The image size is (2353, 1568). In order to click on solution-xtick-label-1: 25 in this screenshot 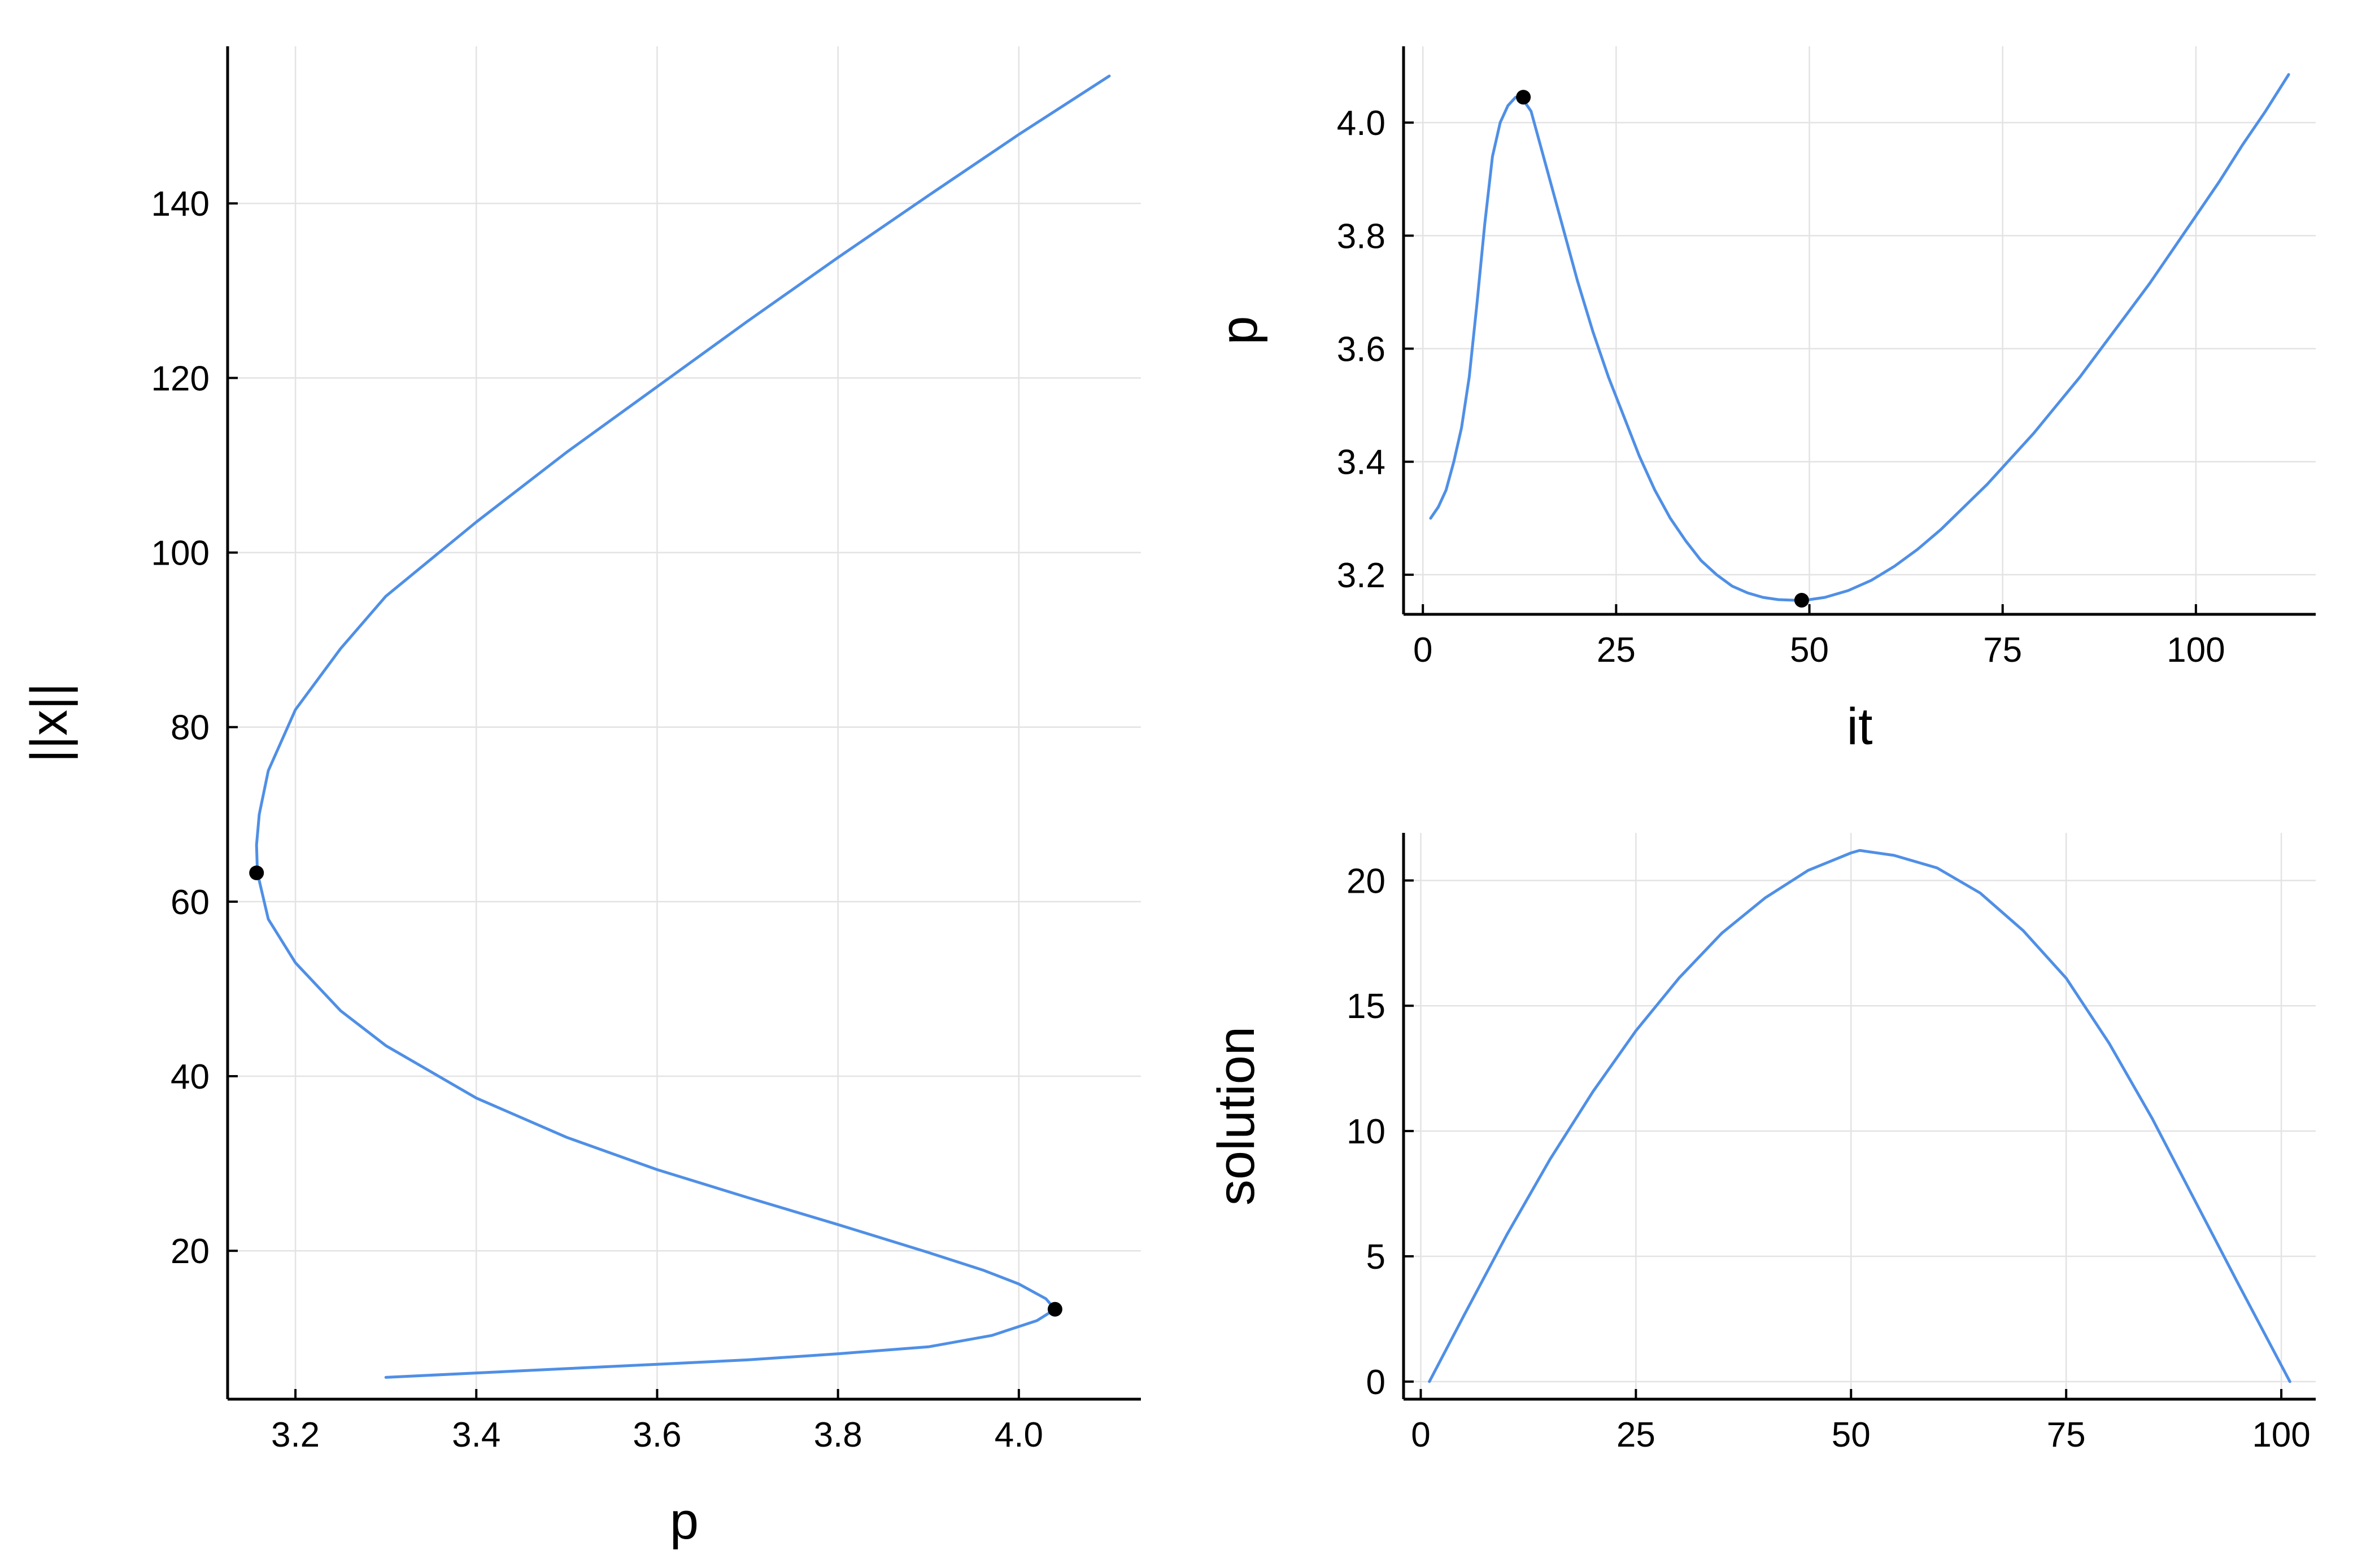, I will do `click(1635, 1435)`.